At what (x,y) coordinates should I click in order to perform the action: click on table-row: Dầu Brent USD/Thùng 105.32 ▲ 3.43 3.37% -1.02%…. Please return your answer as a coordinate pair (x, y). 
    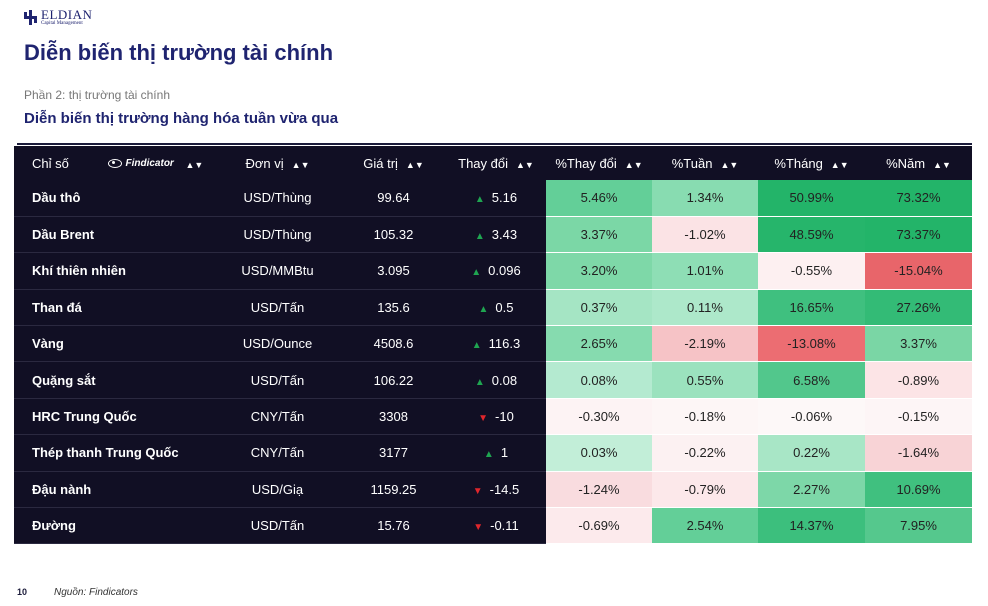
    Looking at the image, I should click on (493, 235).